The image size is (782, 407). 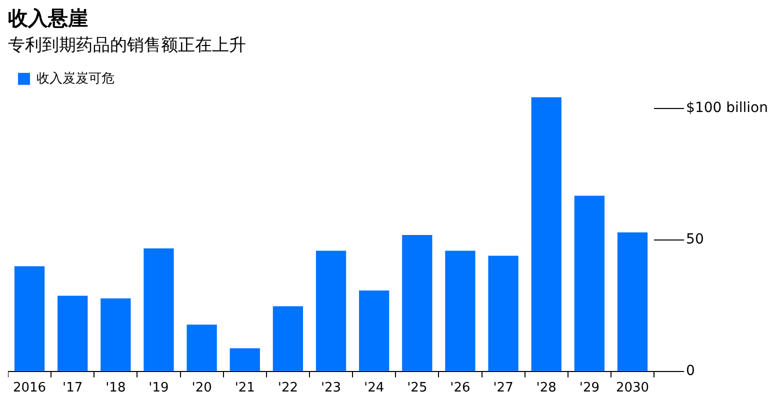 I want to click on legend-label: 收入岌岌可危, so click(x=75, y=78).